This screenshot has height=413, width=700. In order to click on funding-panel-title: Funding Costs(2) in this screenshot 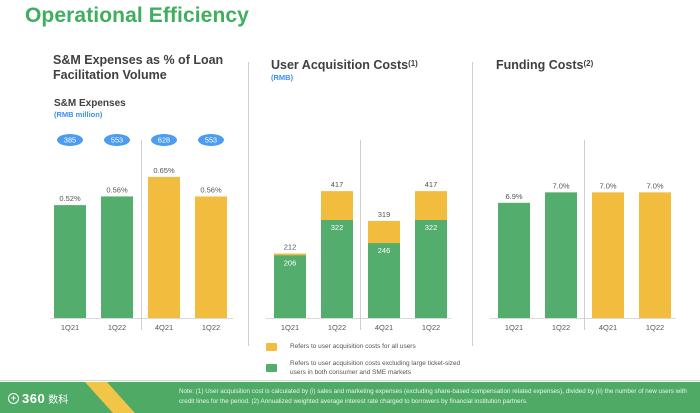, I will do `click(544, 65)`.